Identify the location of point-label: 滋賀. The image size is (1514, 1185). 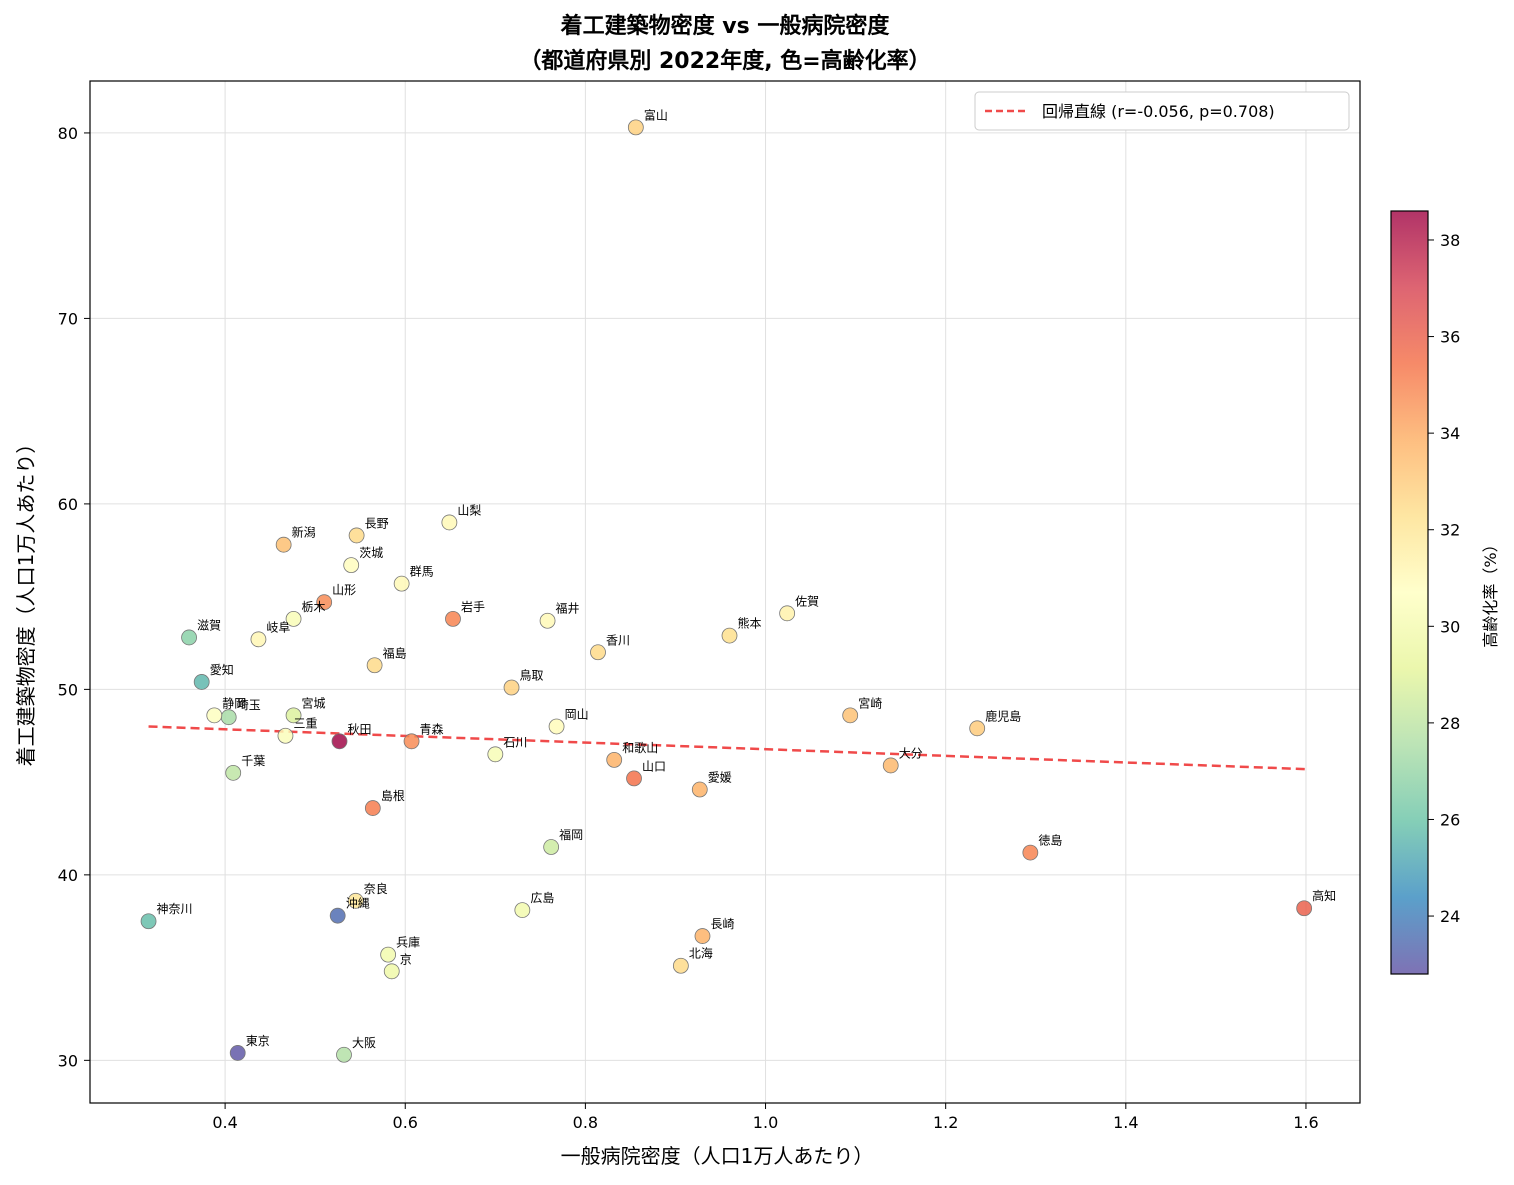
(209, 625).